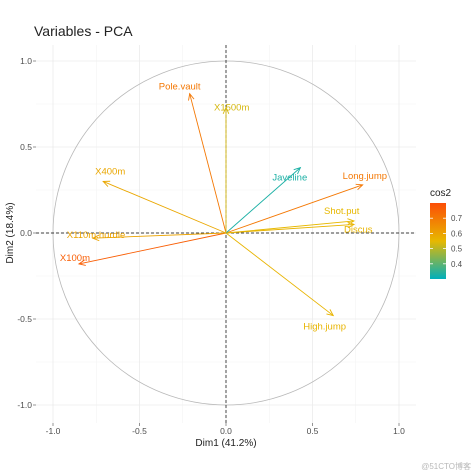  Describe the element at coordinates (226, 110) in the screenshot. I see `arrowhead-x1500m` at that location.